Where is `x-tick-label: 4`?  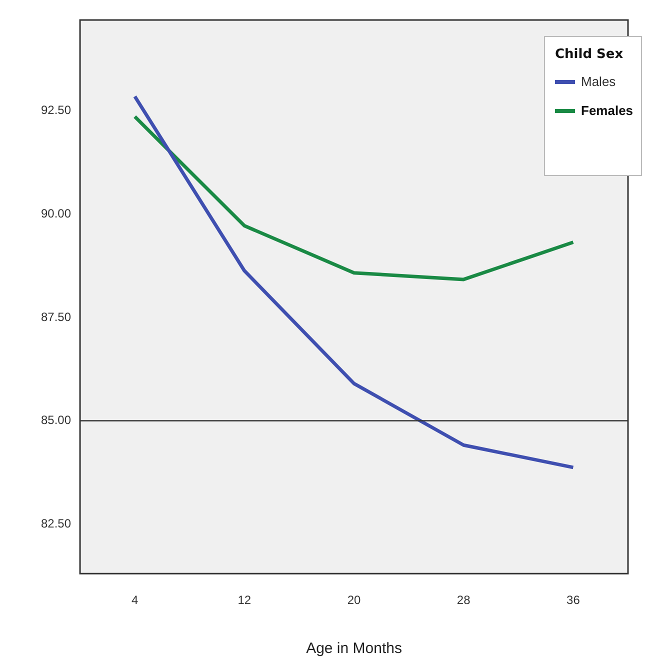
x-tick-label: 4 is located at coordinates (134, 600).